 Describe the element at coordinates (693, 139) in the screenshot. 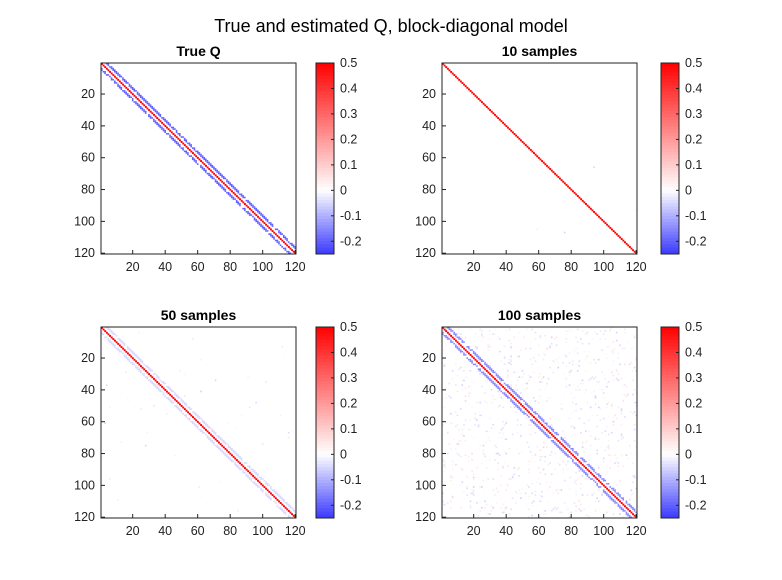

I see `colorbar-tick-label: 0.2` at that location.